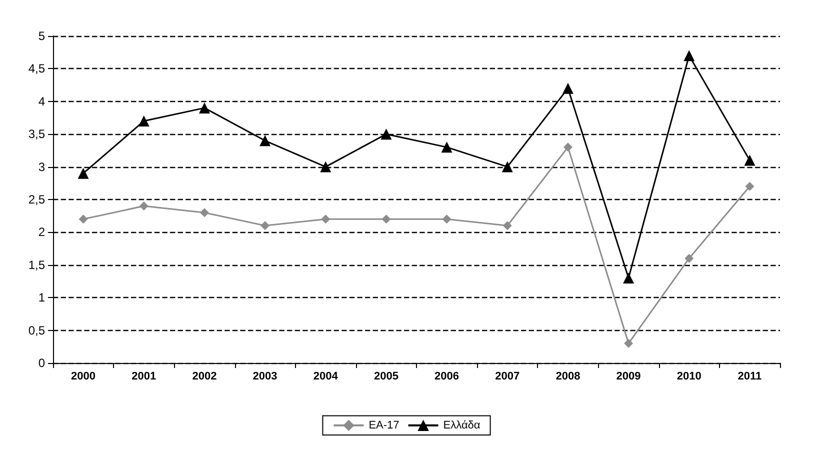  Describe the element at coordinates (204, 376) in the screenshot. I see `x-tick-label: 2002` at that location.